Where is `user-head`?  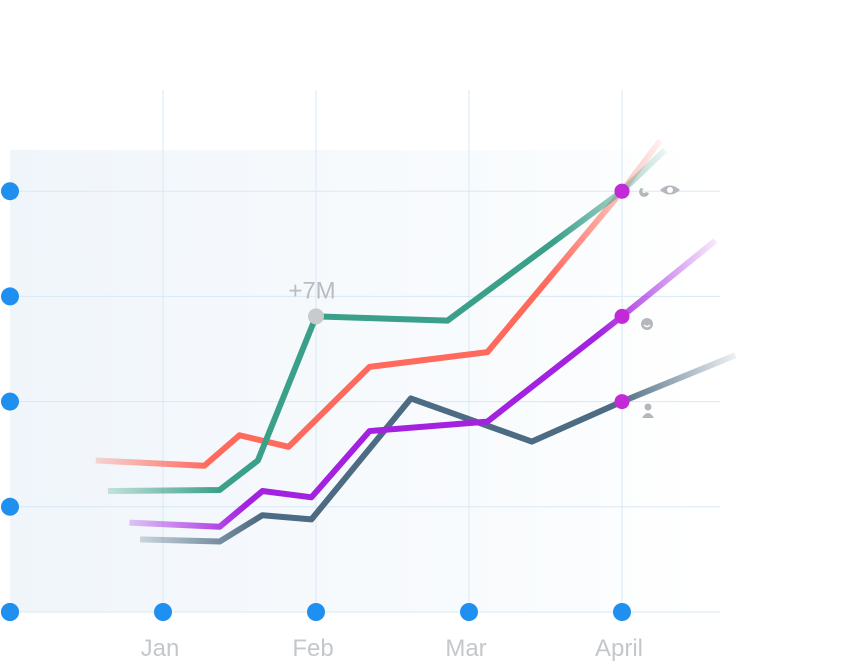 user-head is located at coordinates (648, 407).